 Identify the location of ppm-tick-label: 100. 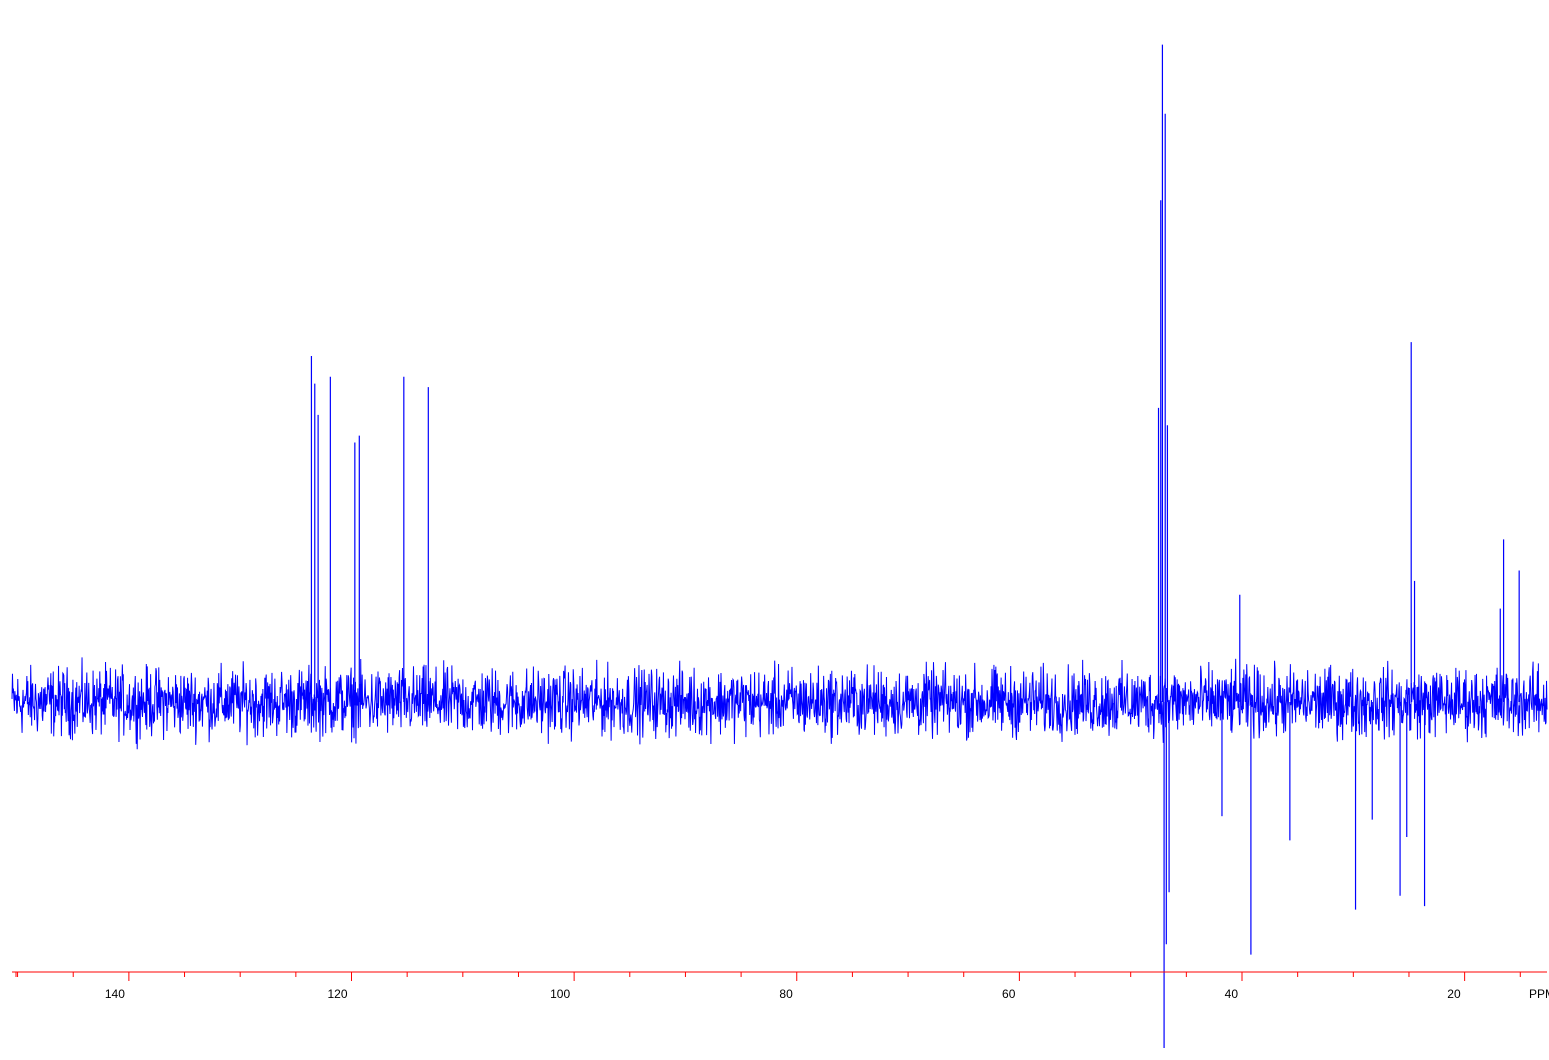
(560, 994).